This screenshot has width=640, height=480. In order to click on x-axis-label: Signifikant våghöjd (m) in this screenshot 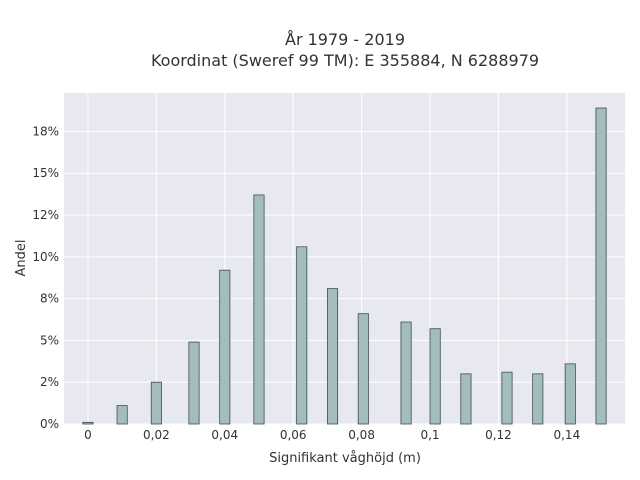, I will do `click(345, 458)`.